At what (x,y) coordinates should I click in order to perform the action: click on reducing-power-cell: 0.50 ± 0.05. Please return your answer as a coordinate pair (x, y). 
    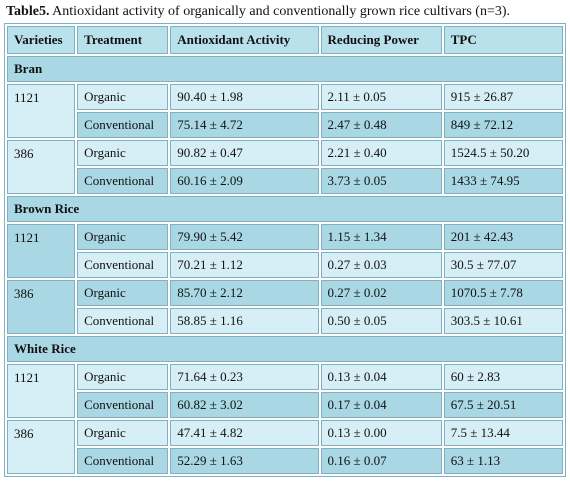
    Looking at the image, I should click on (381, 321).